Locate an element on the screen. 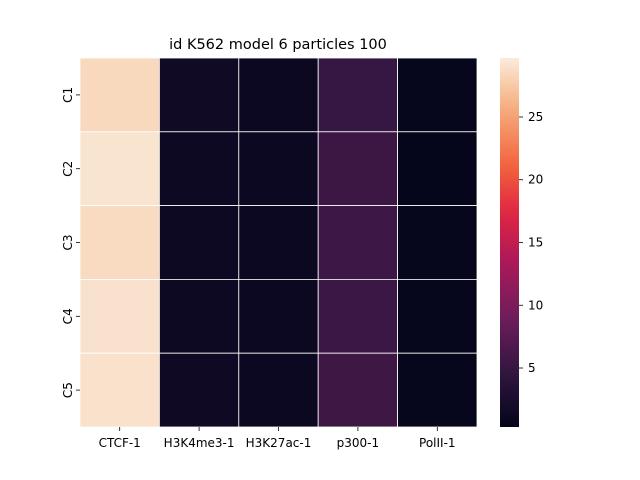  column-label: H3K27ac-1 is located at coordinates (279, 443).